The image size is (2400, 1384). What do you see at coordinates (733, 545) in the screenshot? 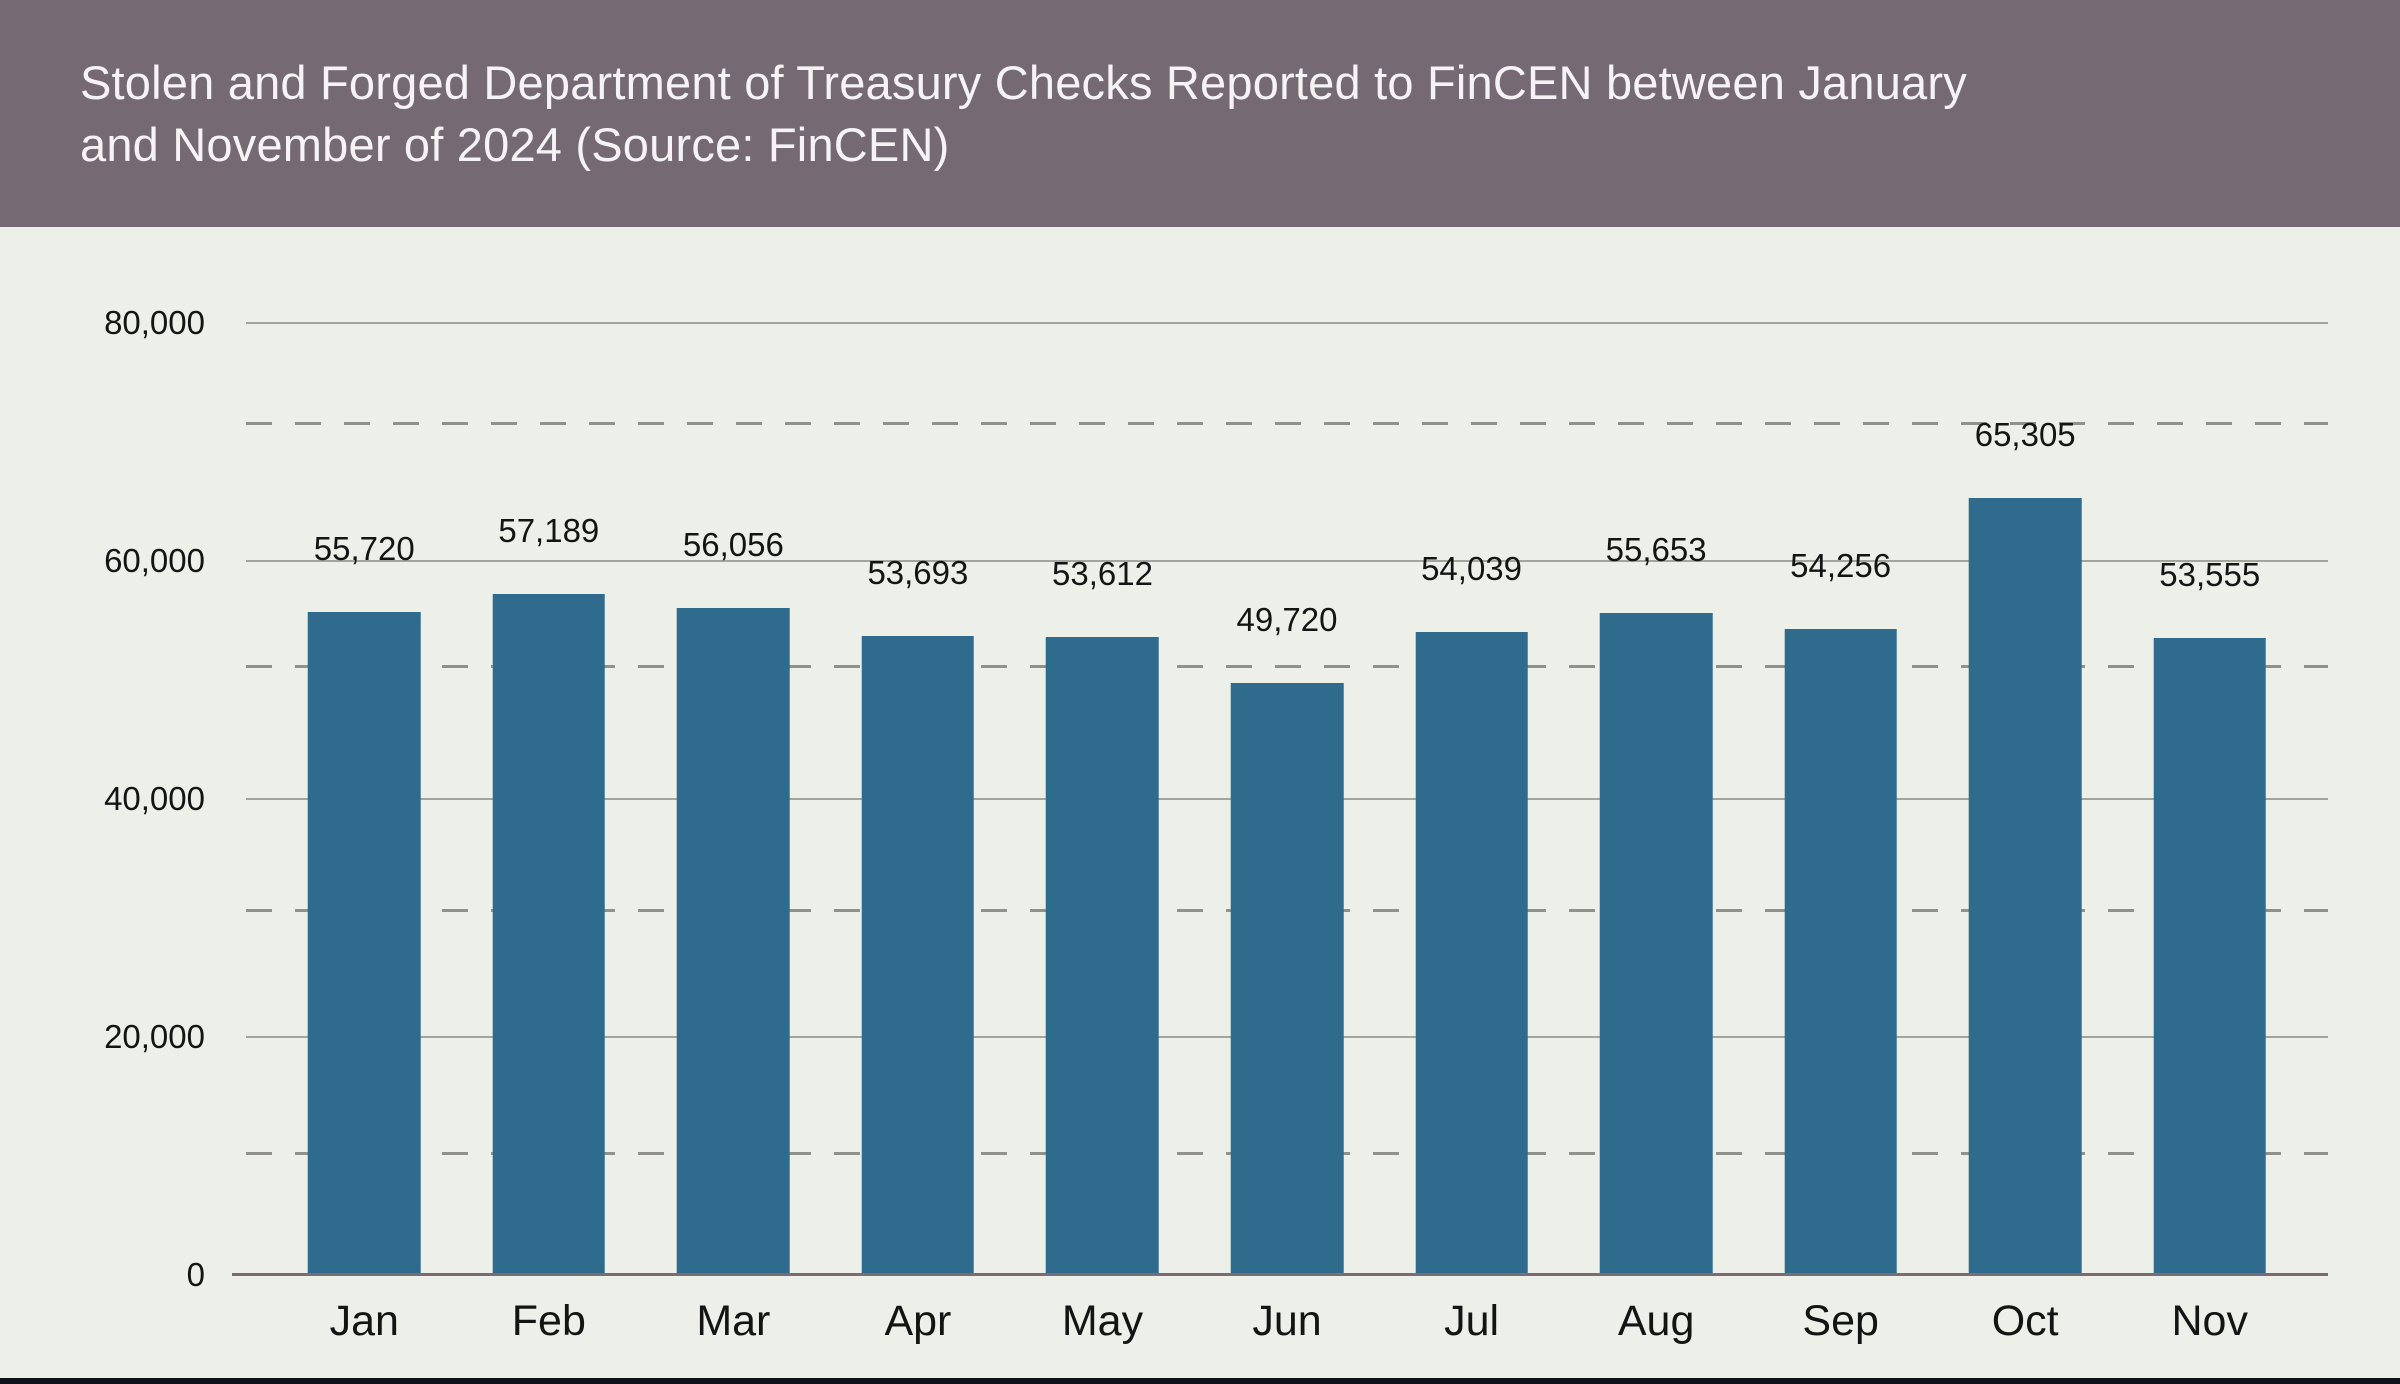
I see `bar-value-label-mar: 56,056` at bounding box center [733, 545].